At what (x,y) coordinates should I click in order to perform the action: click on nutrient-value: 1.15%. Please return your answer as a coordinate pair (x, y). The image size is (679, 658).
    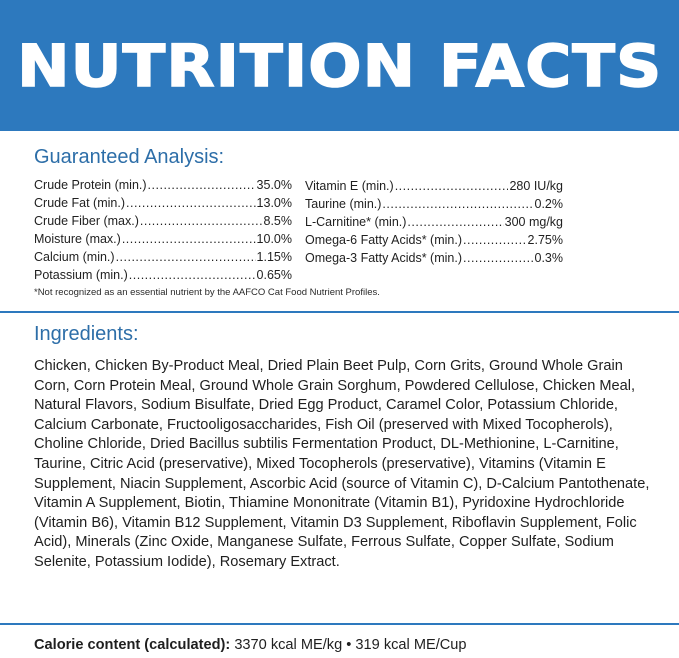
    Looking at the image, I should click on (274, 257).